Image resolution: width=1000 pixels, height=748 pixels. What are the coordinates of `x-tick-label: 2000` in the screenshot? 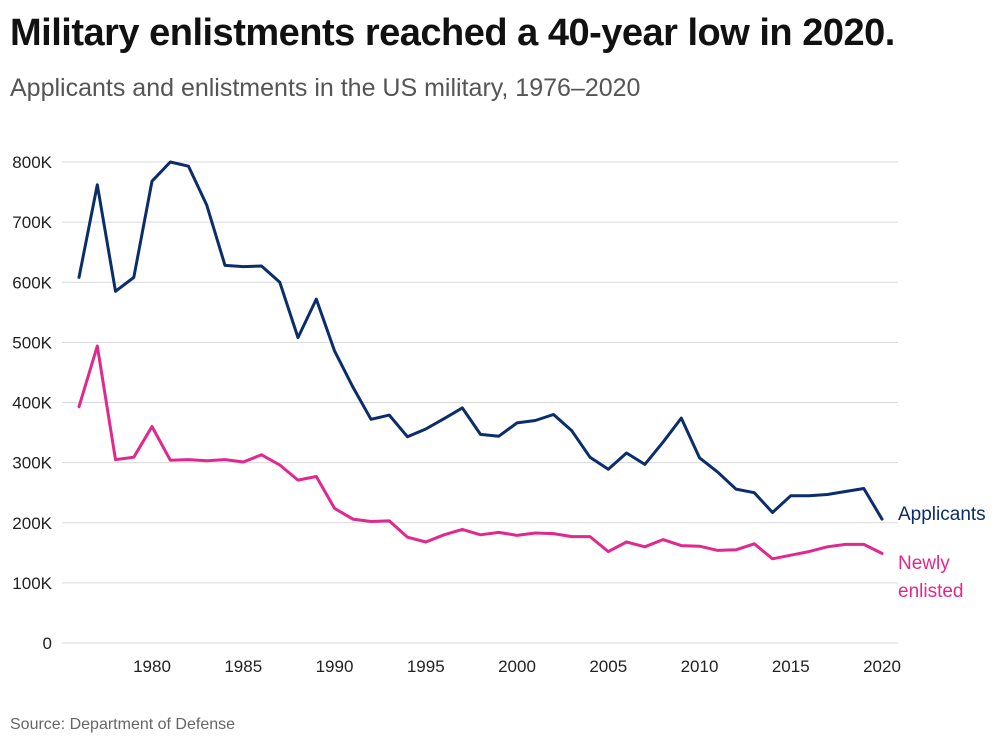 It's located at (517, 666).